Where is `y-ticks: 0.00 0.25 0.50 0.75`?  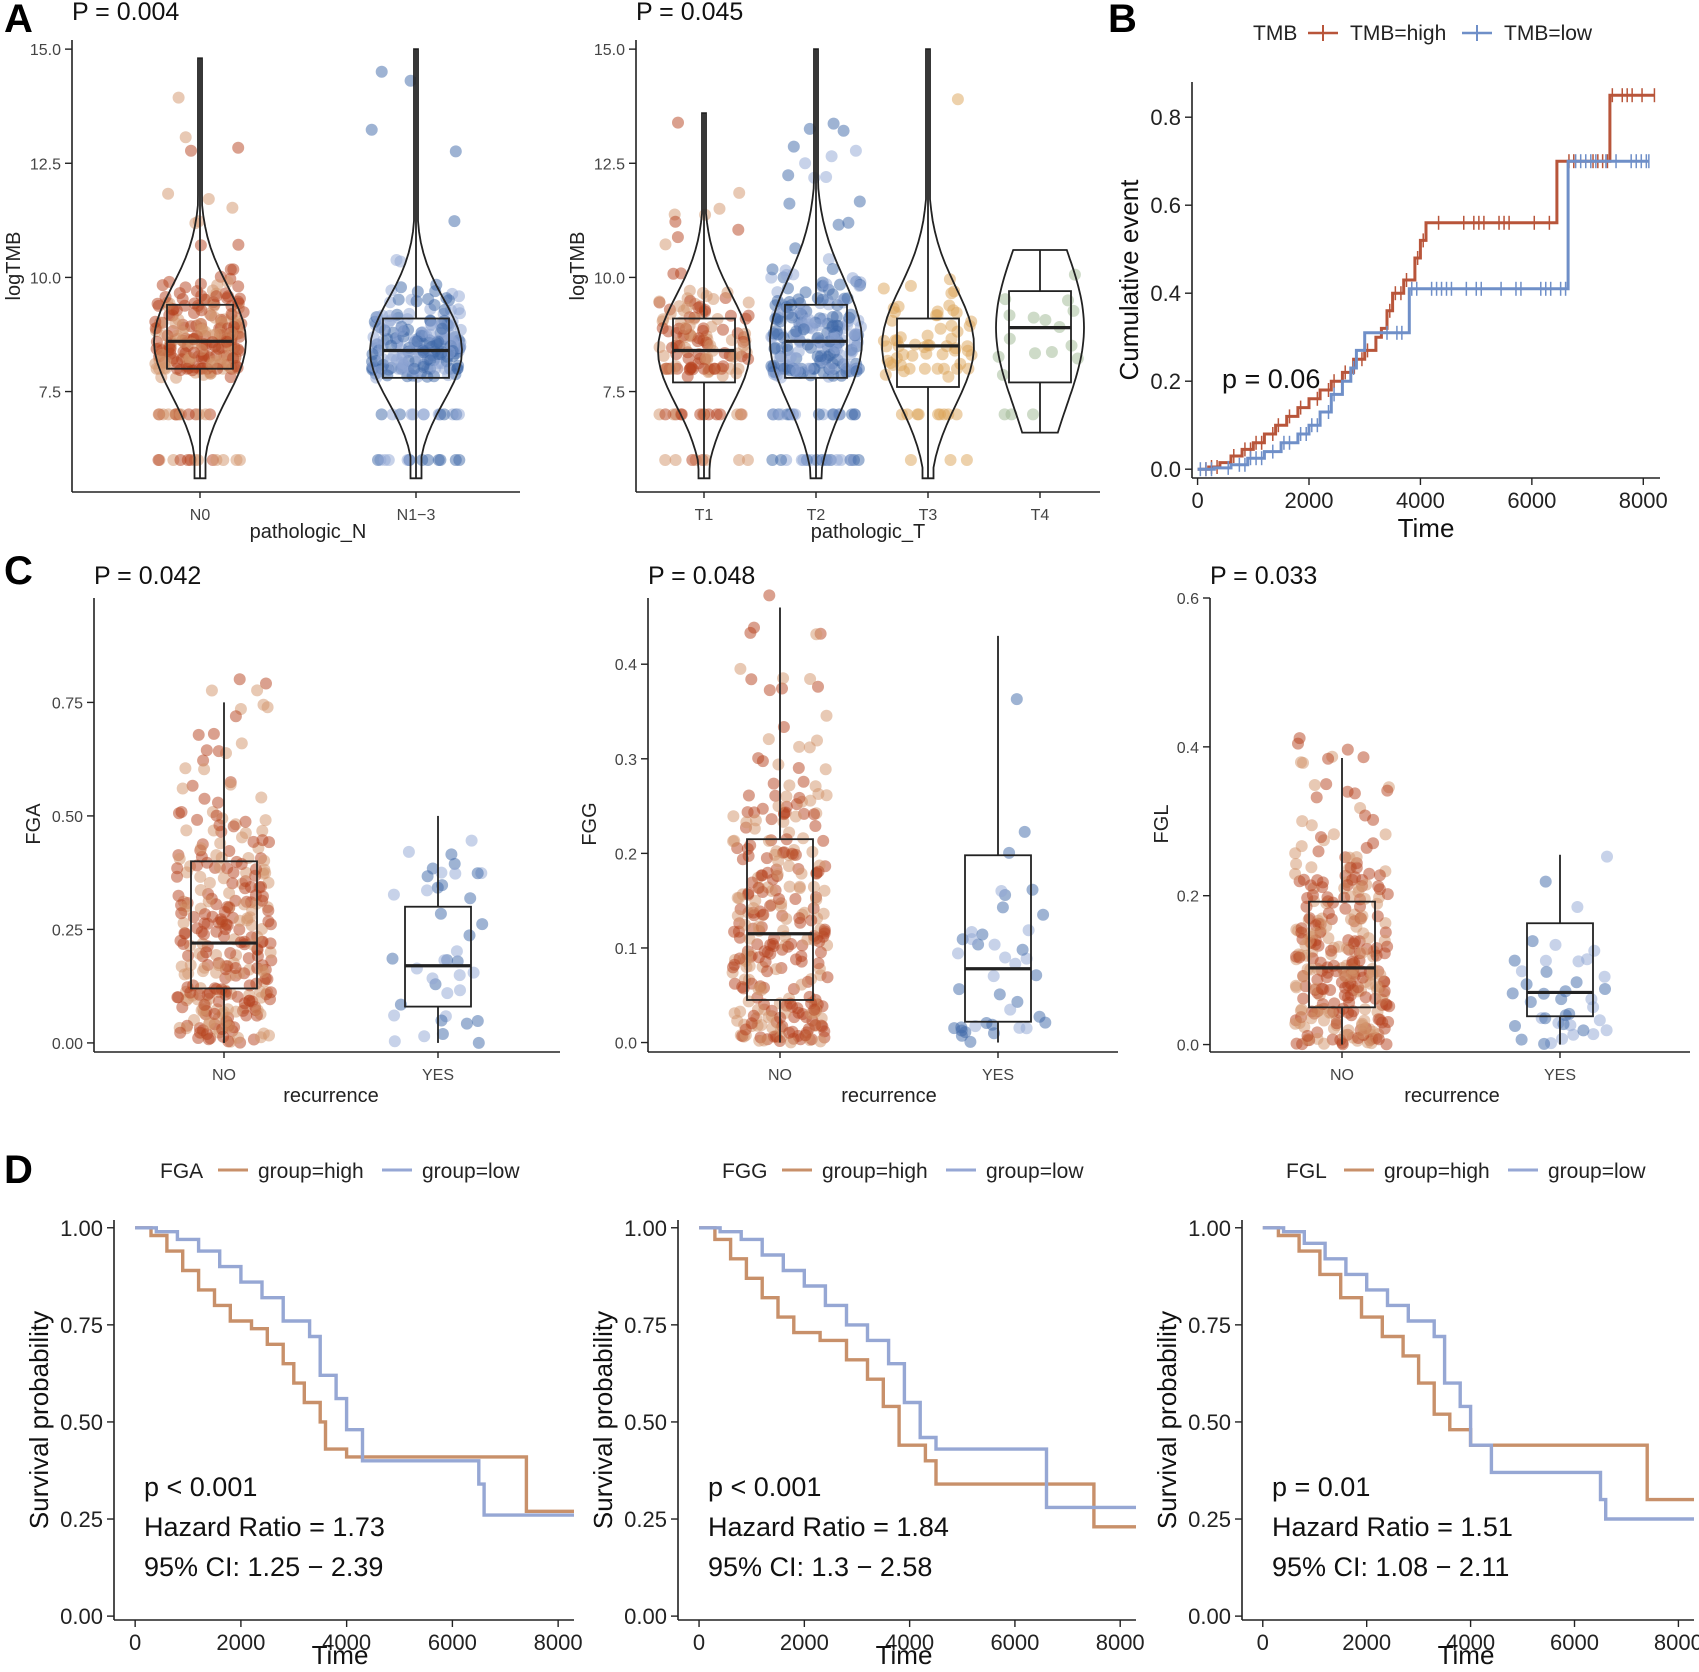 y-ticks: 0.00 0.25 0.50 0.75 is located at coordinates (73, 874).